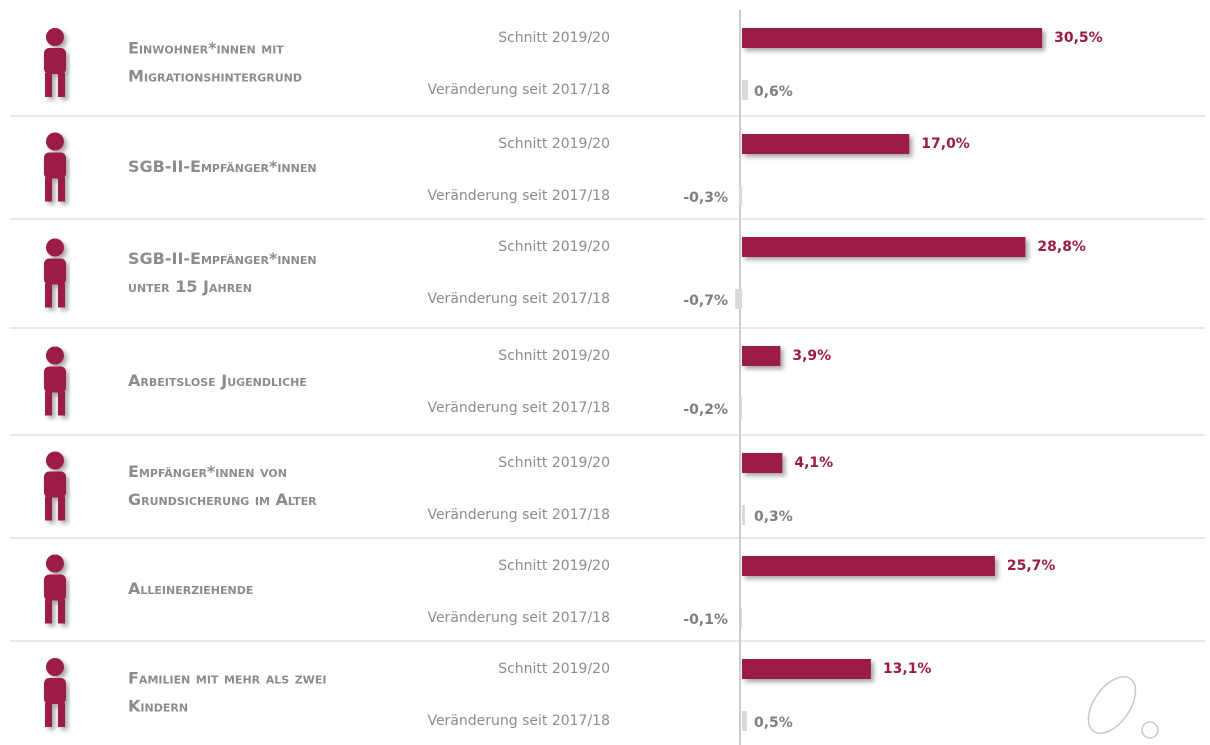 Image resolution: width=1210 pixels, height=745 pixels. Describe the element at coordinates (190, 286) in the screenshot. I see `category-label: unter 15 Jahren` at that location.